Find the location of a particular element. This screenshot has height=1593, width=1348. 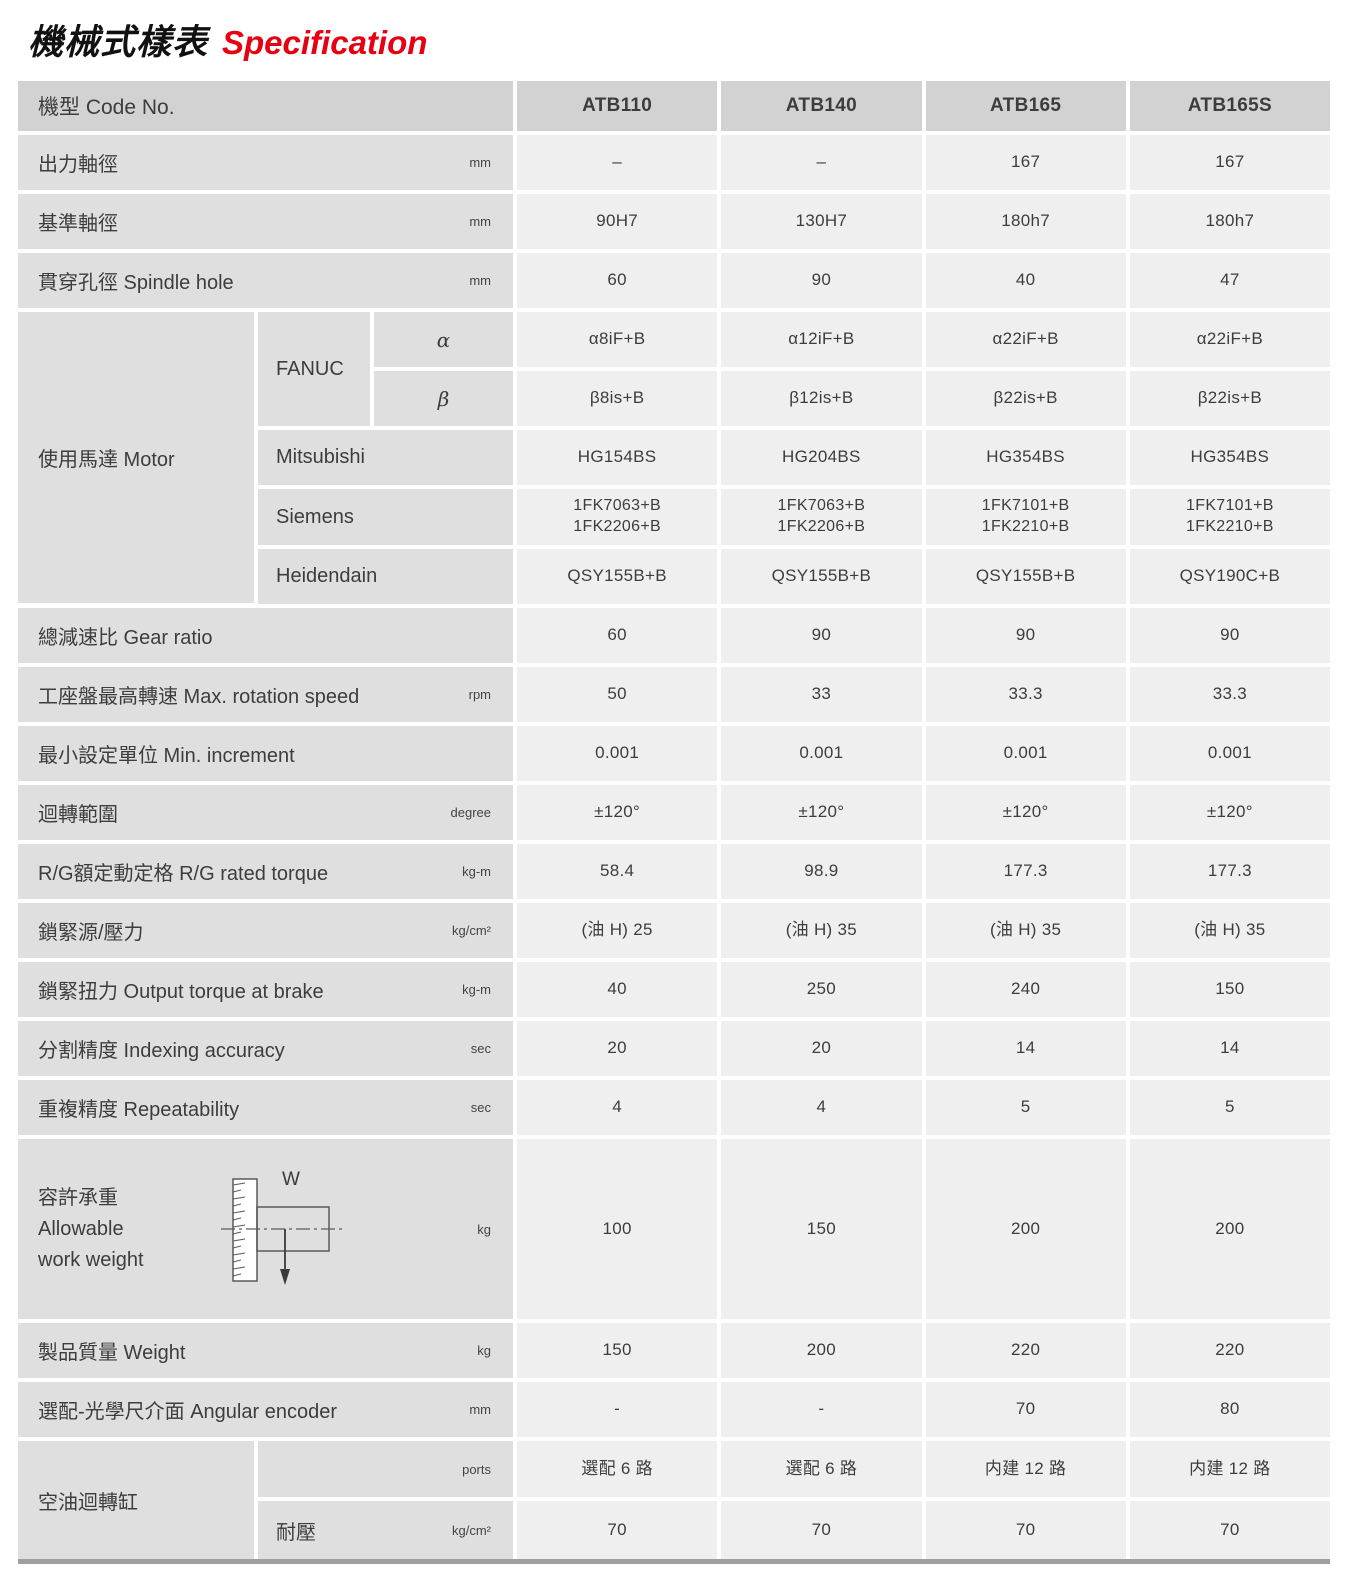

table-row-cylinder-ports: ports 選配 6 路 選配 6 路 内建 12 路 内建 12 路 is located at coordinates (794, 1469).